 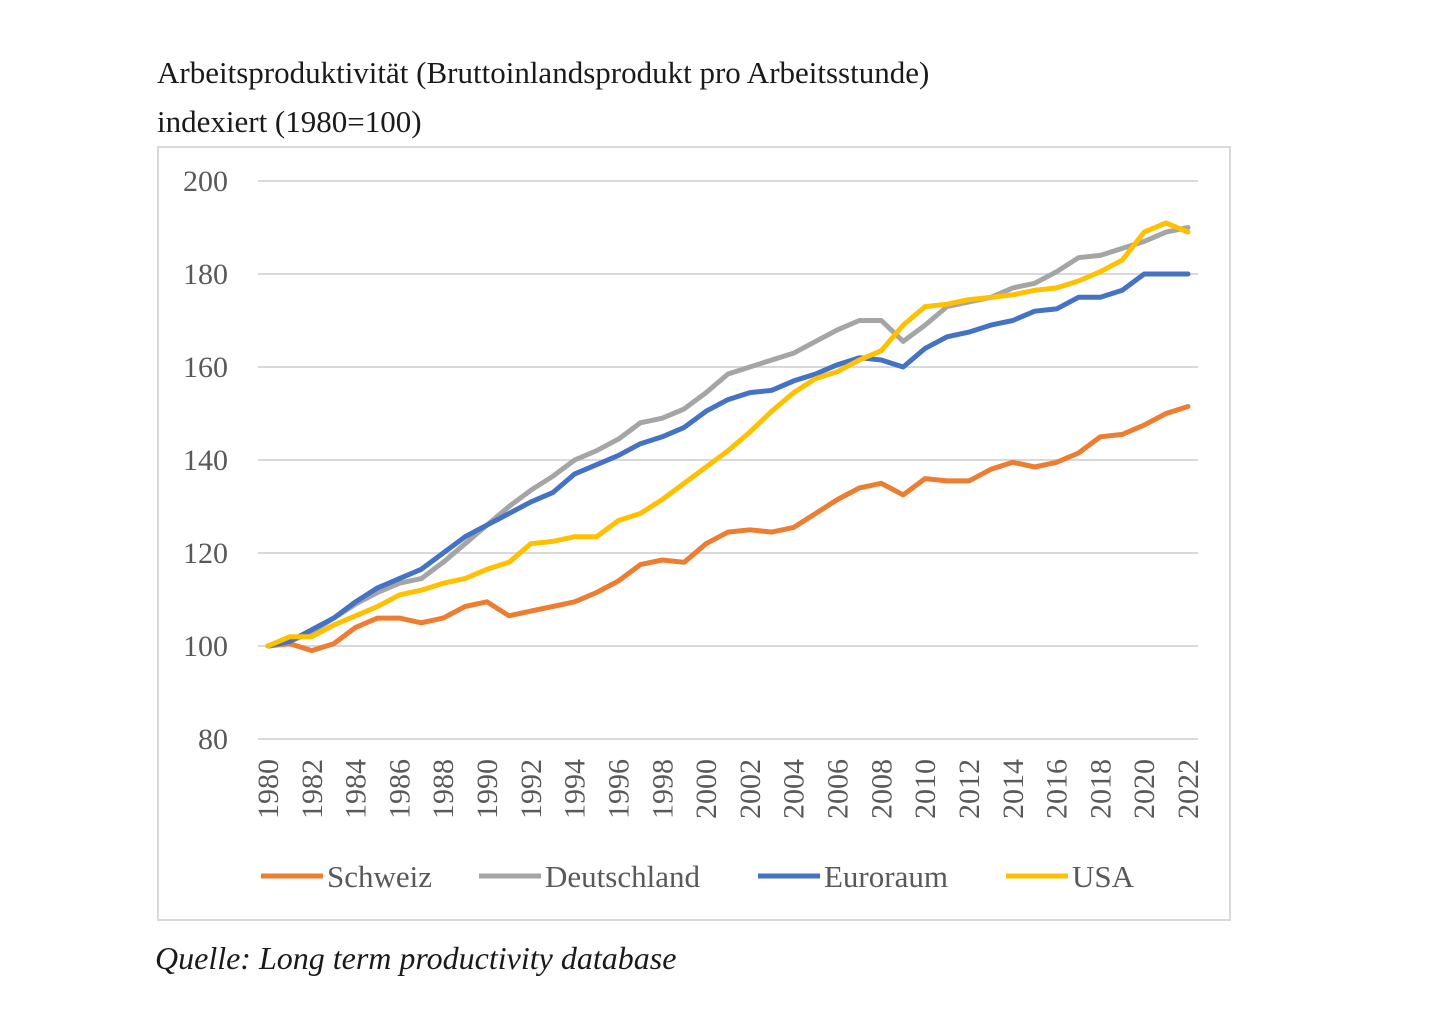 I want to click on y-tick-label: 140, so click(x=205, y=460).